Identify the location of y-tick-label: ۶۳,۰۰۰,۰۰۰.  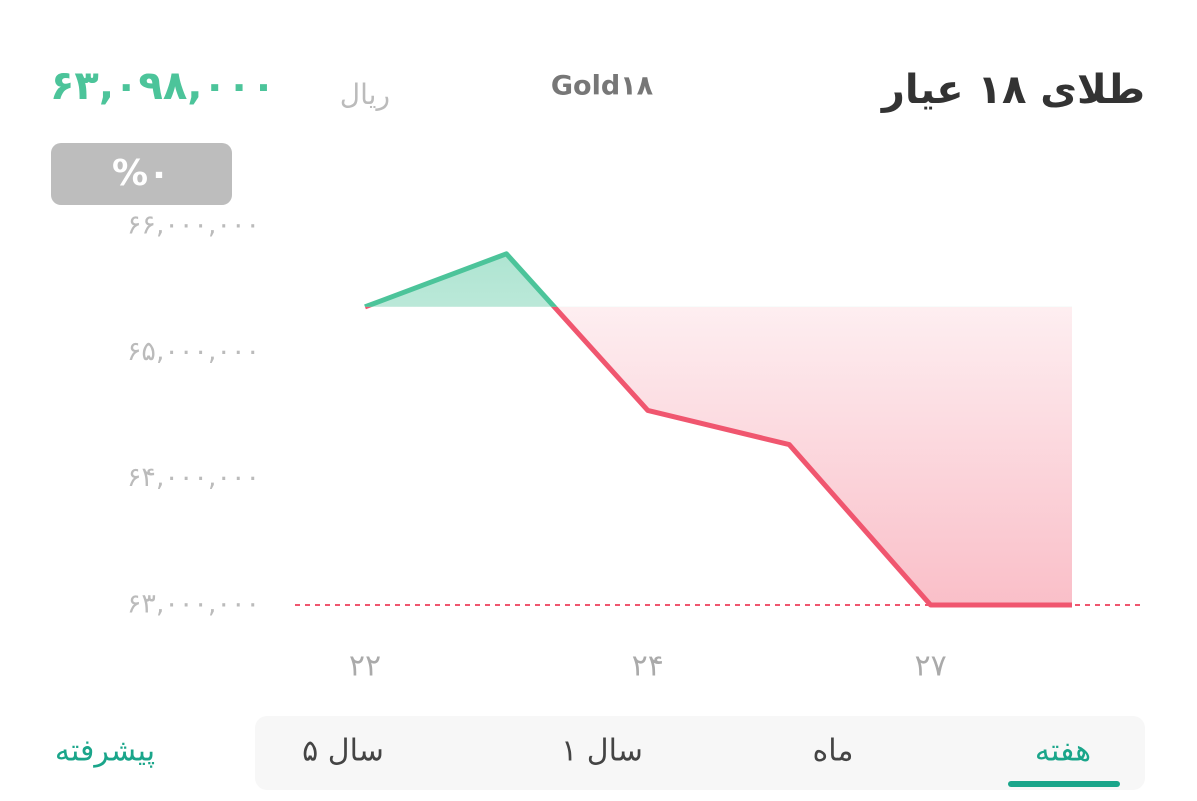
(193, 604).